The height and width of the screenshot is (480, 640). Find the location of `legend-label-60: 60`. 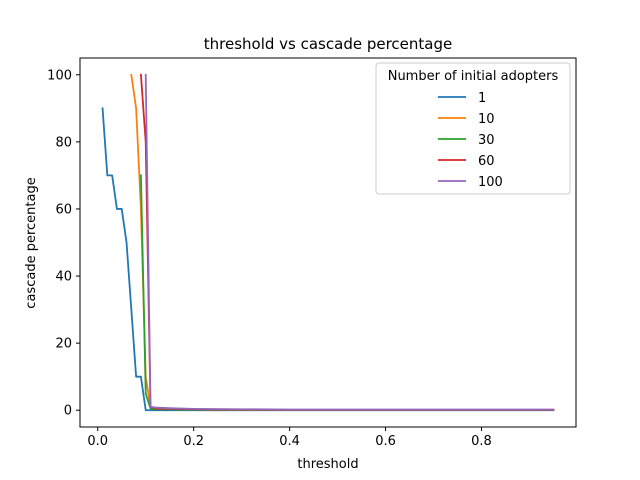

legend-label-60: 60 is located at coordinates (486, 161).